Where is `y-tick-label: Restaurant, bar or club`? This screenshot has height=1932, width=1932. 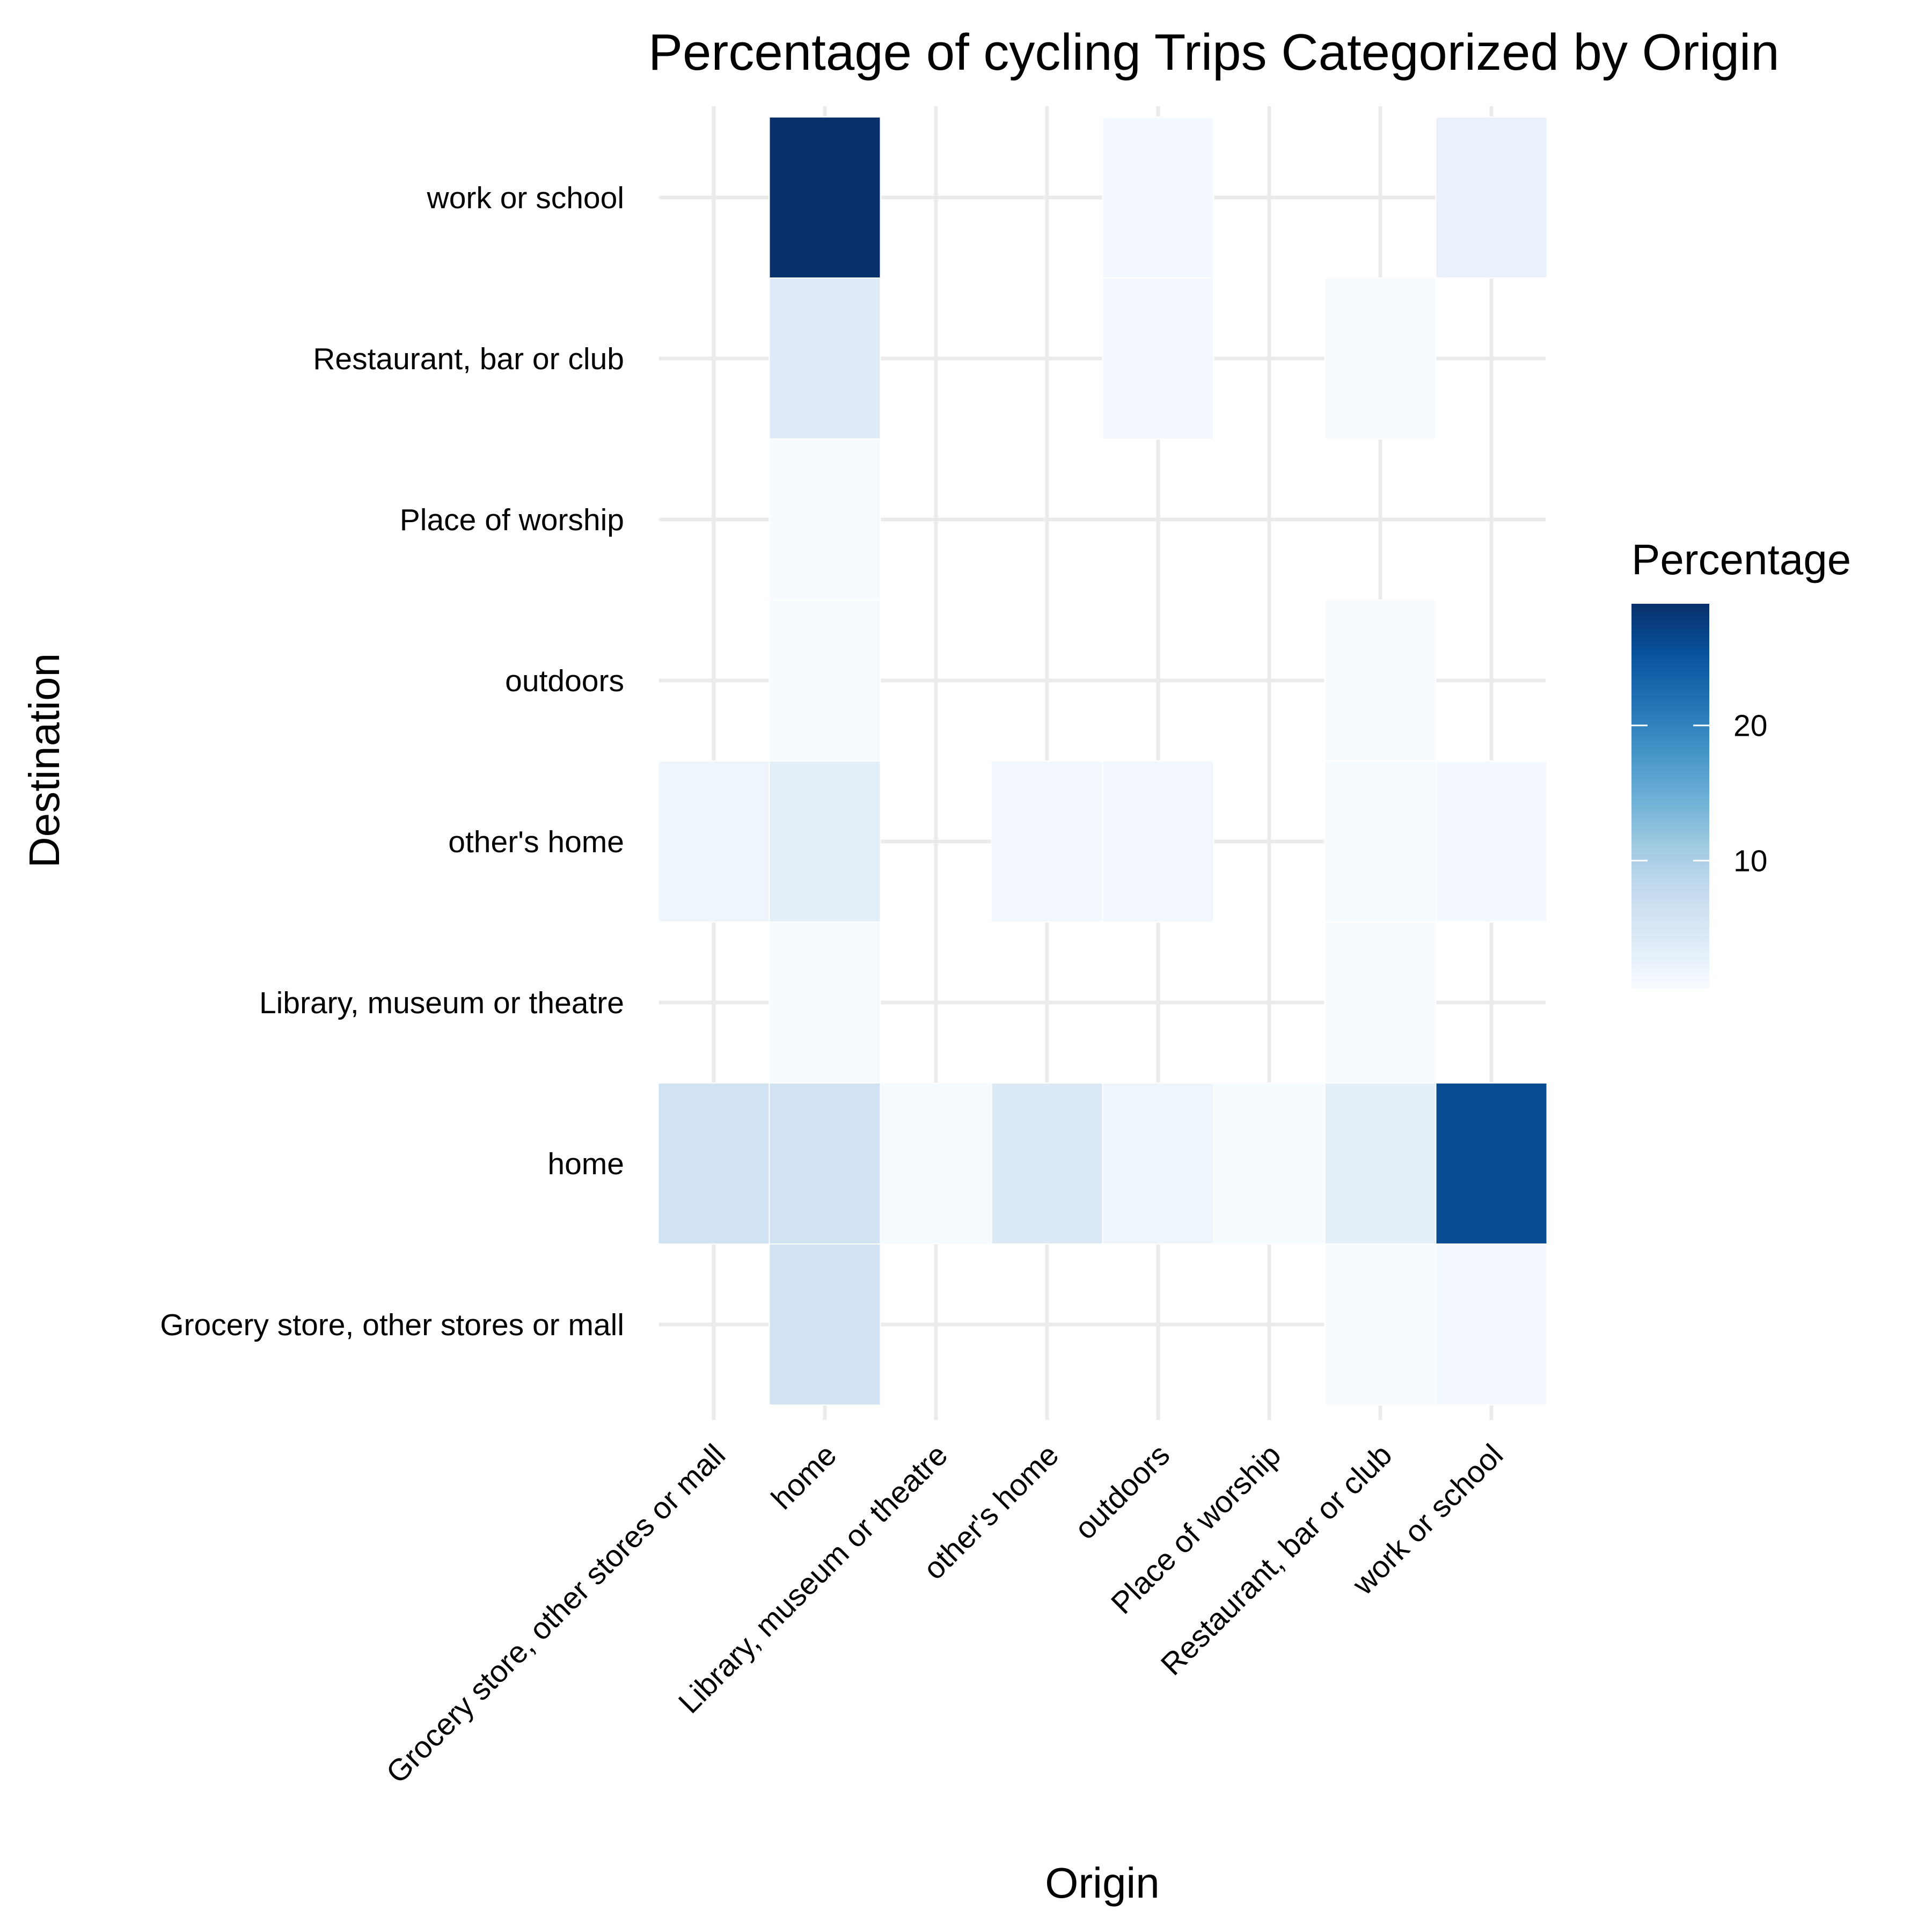
y-tick-label: Restaurant, bar or club is located at coordinates (468, 359).